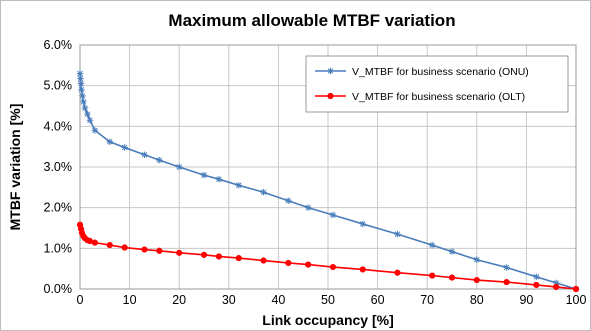 The image size is (591, 331). I want to click on legend-label-olt: V_MTBF for business scenario (OLT), so click(438, 97).